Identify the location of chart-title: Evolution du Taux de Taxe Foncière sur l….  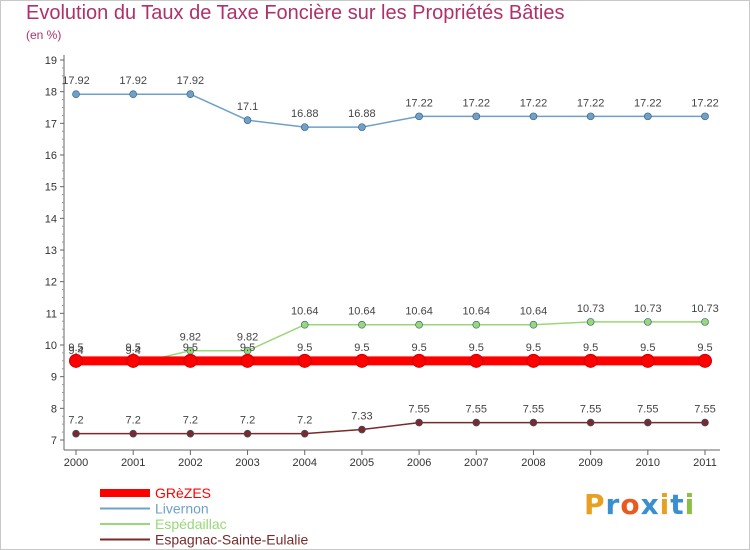
(295, 13).